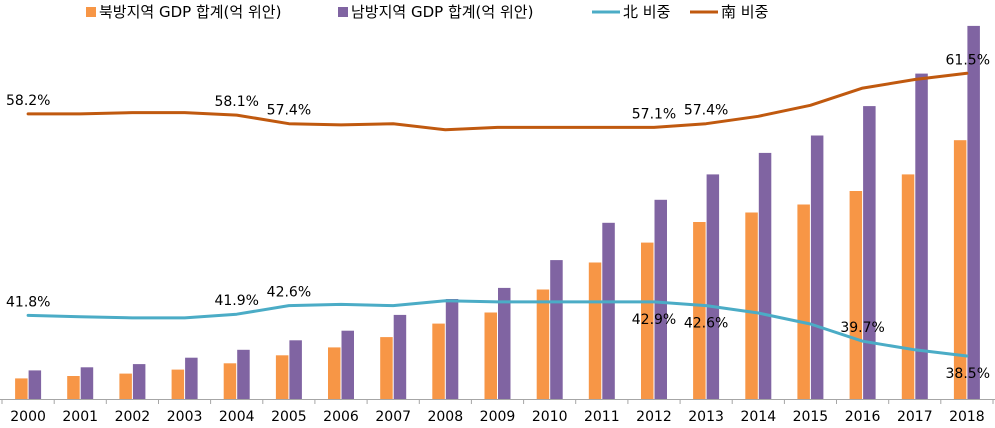 This screenshot has width=995, height=428. Describe the element at coordinates (863, 417) in the screenshot. I see `x-tick-label-2016: 2016` at that location.